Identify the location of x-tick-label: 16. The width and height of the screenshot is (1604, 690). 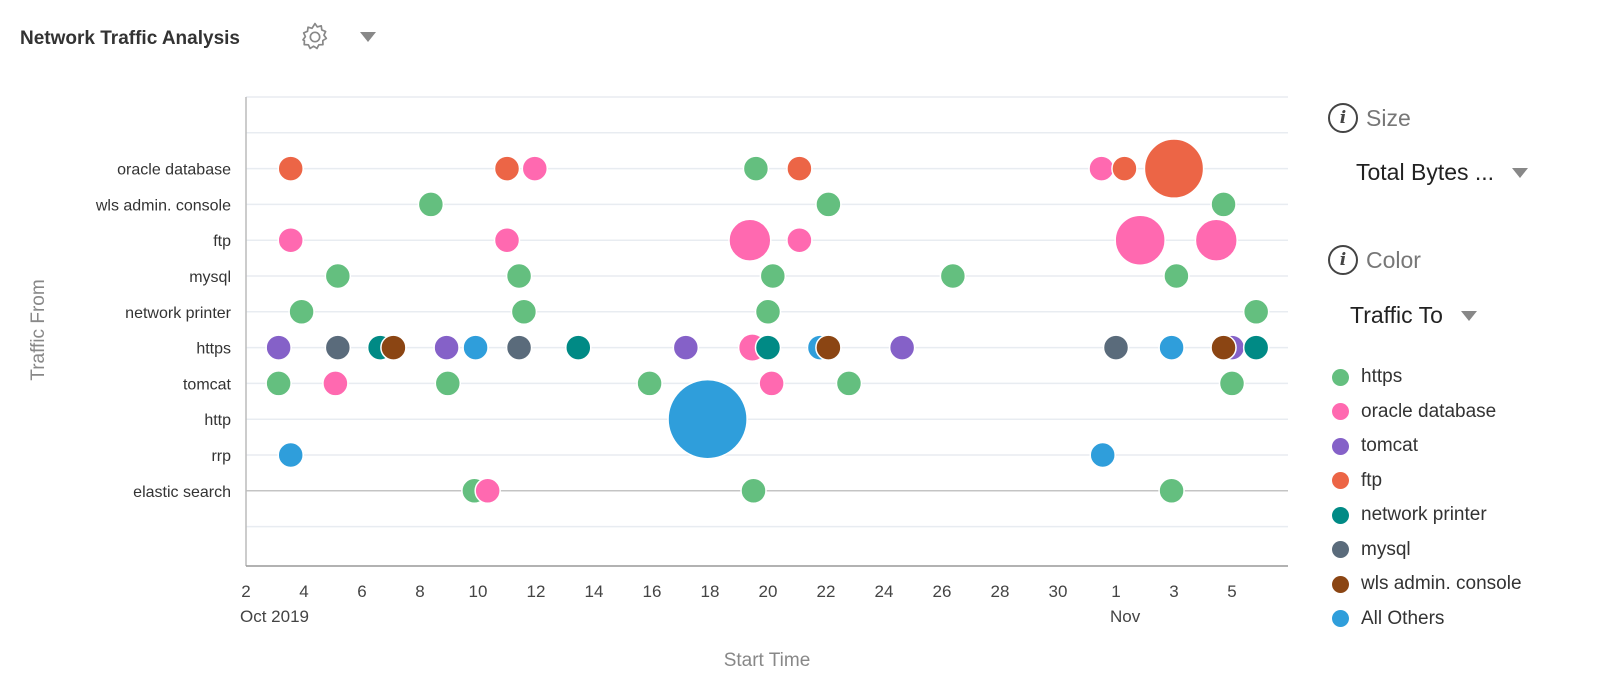
(652, 591).